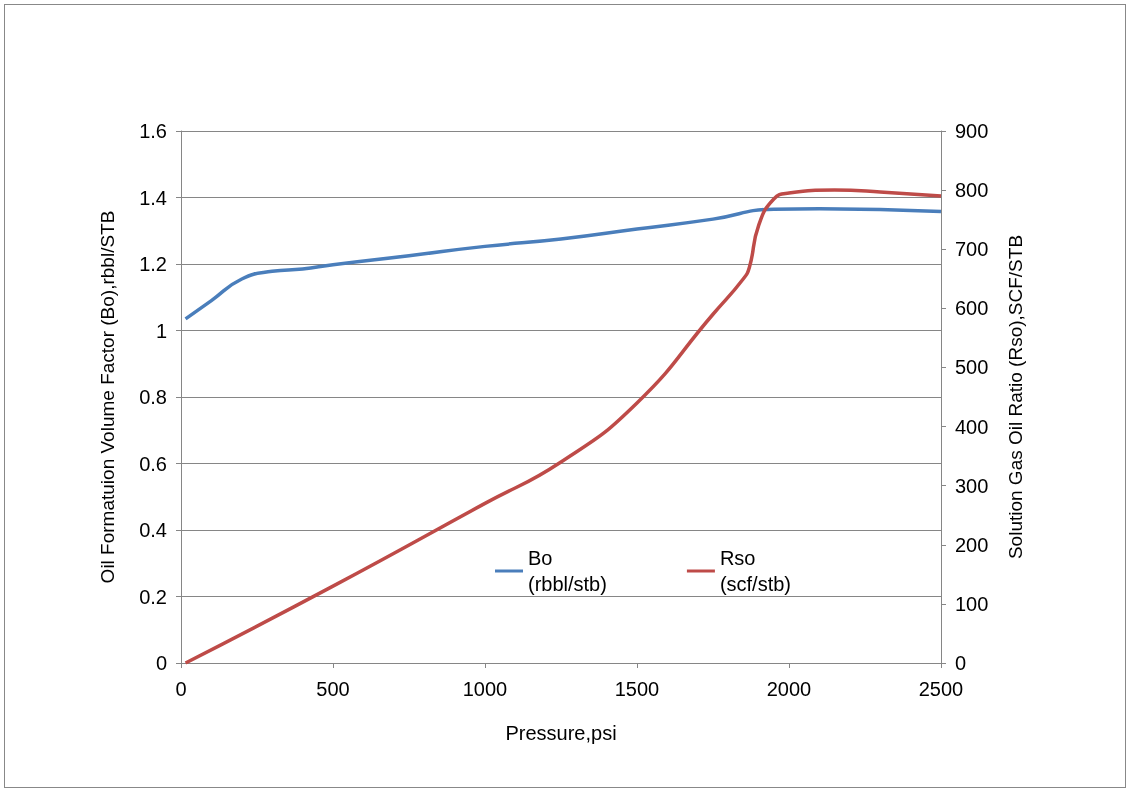 This screenshot has width=1132, height=794. I want to click on y2-tick-label: 800, so click(972, 190).